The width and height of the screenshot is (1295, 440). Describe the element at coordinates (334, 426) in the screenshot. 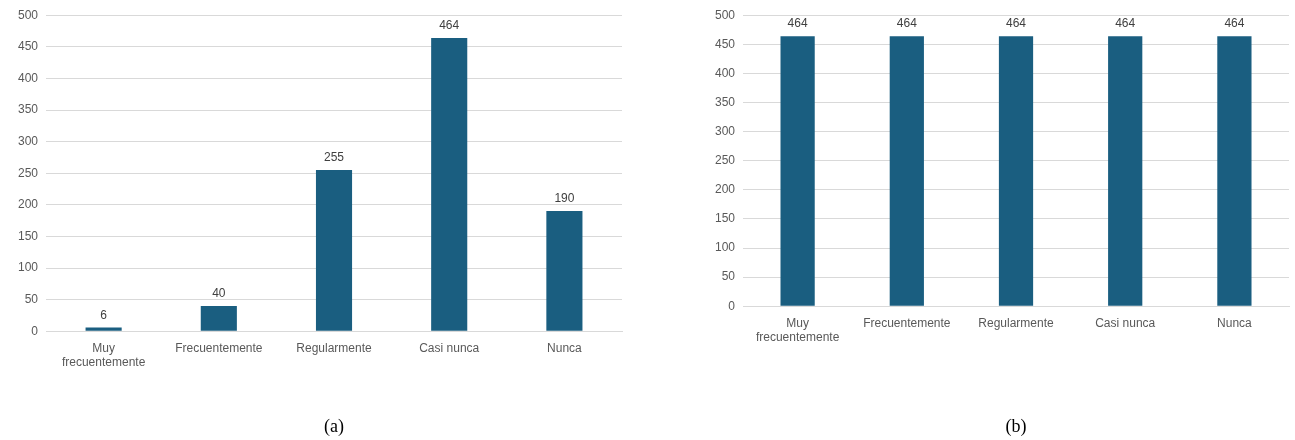

I see `text: (a)` at that location.